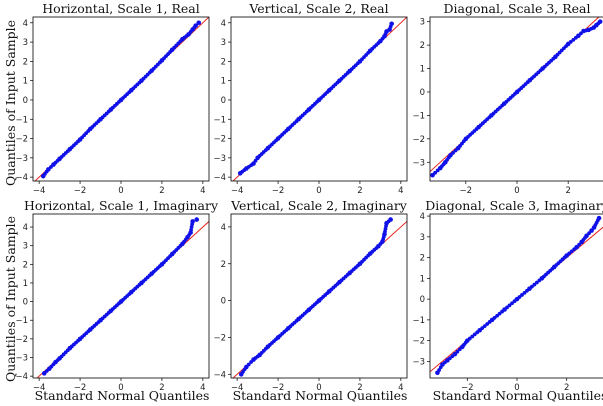 This screenshot has width=603, height=406. What do you see at coordinates (10, 103) in the screenshot?
I see `y-axis-label-top: Quantiles of Input Sample` at bounding box center [10, 103].